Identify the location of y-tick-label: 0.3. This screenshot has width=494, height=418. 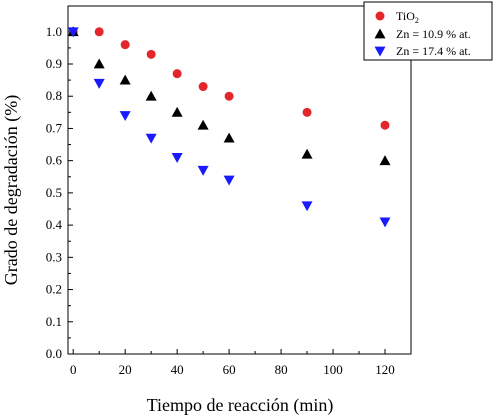
(54, 256).